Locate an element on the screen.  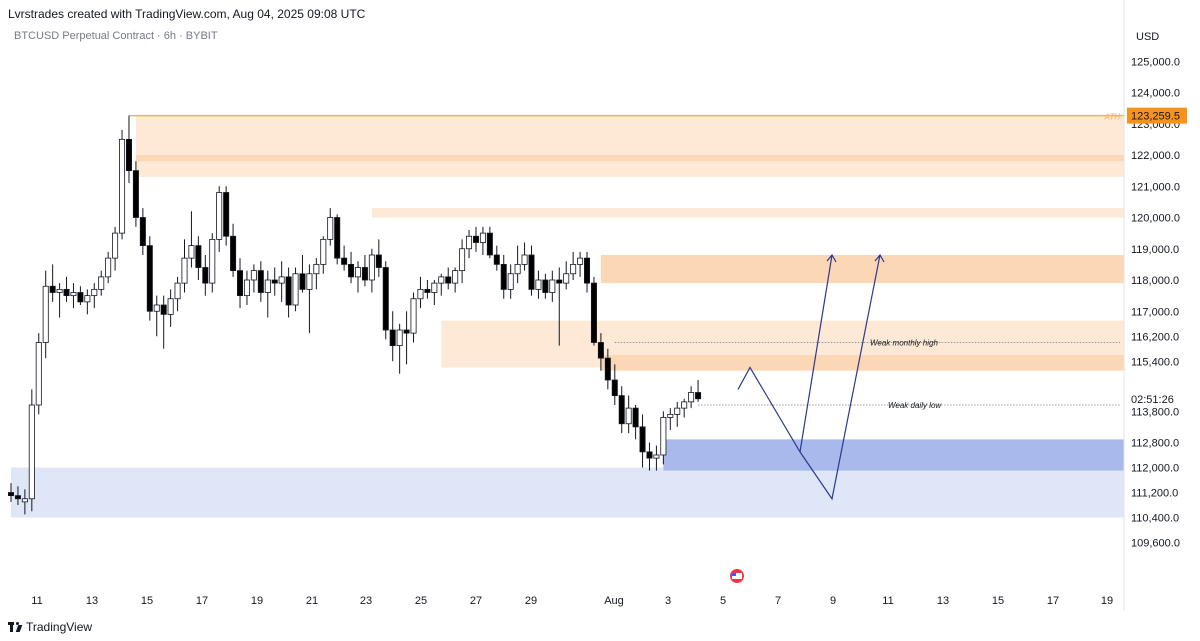
price-tick-label: 122,000.0 is located at coordinates (1155, 156).